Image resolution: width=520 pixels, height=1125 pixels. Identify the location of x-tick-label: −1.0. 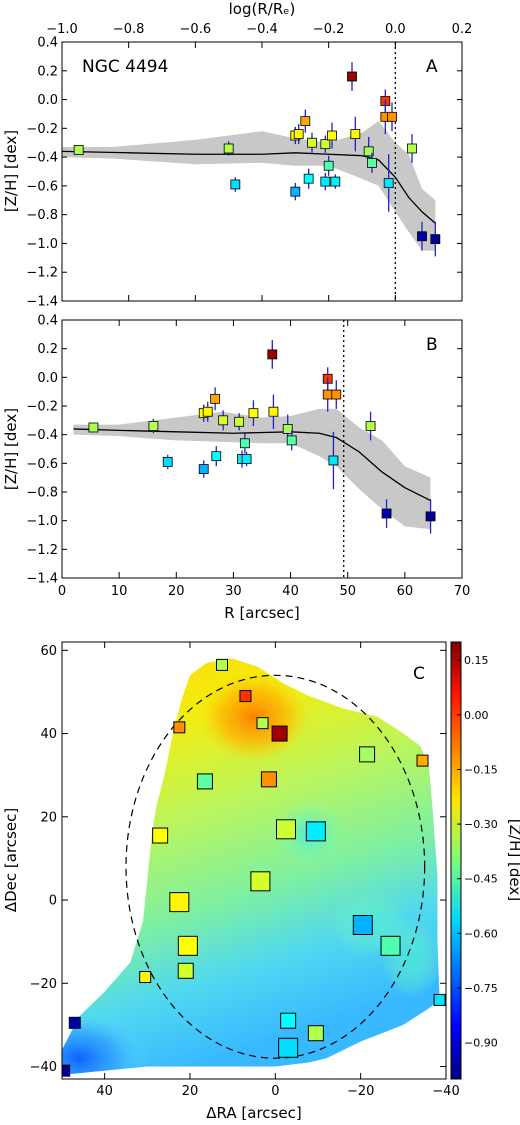
(62, 29).